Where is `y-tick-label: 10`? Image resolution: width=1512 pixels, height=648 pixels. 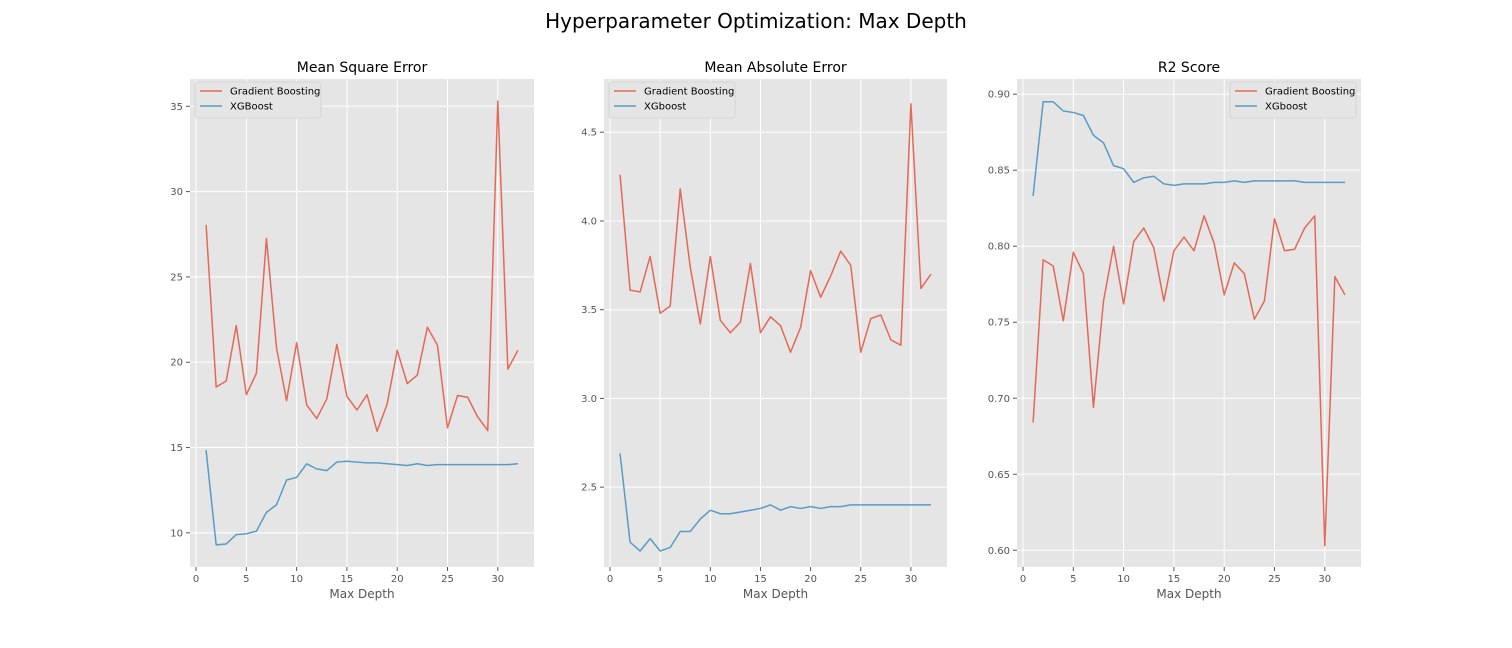
y-tick-label: 10 is located at coordinates (176, 533).